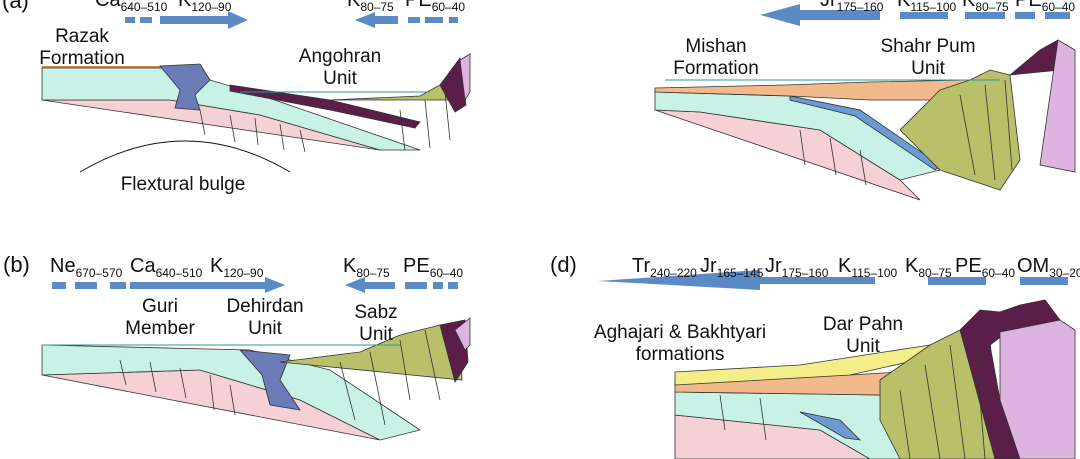 This screenshot has width=1080, height=459. Describe the element at coordinates (63, 266) in the screenshot. I see `age-symbol: Ne` at that location.